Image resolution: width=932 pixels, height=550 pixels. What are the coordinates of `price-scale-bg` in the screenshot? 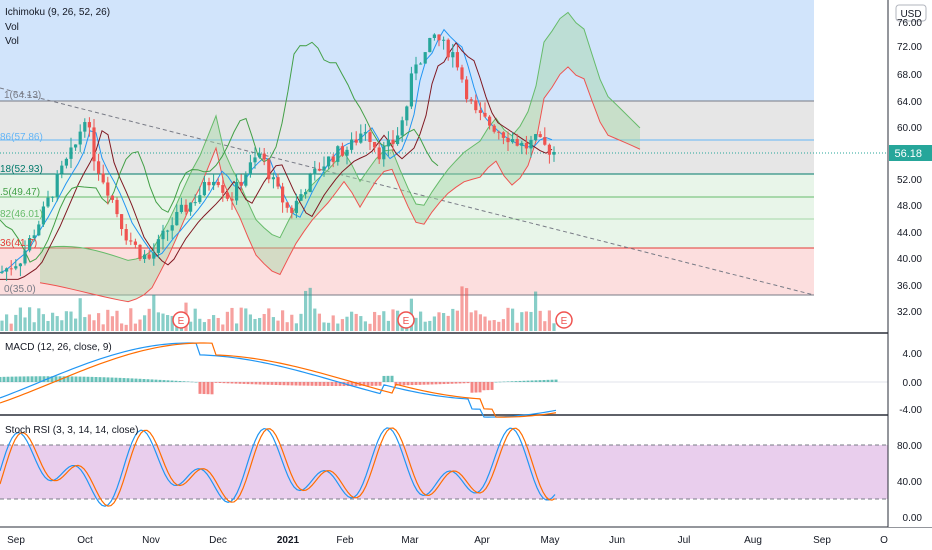 It's located at (910, 263).